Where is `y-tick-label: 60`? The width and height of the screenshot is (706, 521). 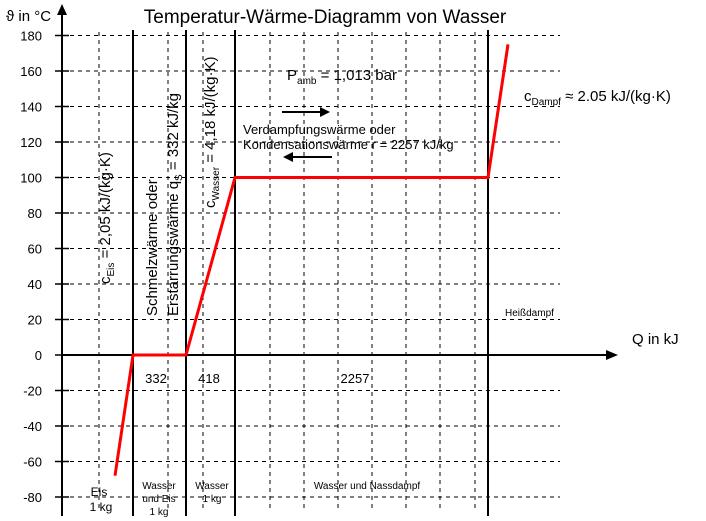 y-tick-label: 60 is located at coordinates (35, 249).